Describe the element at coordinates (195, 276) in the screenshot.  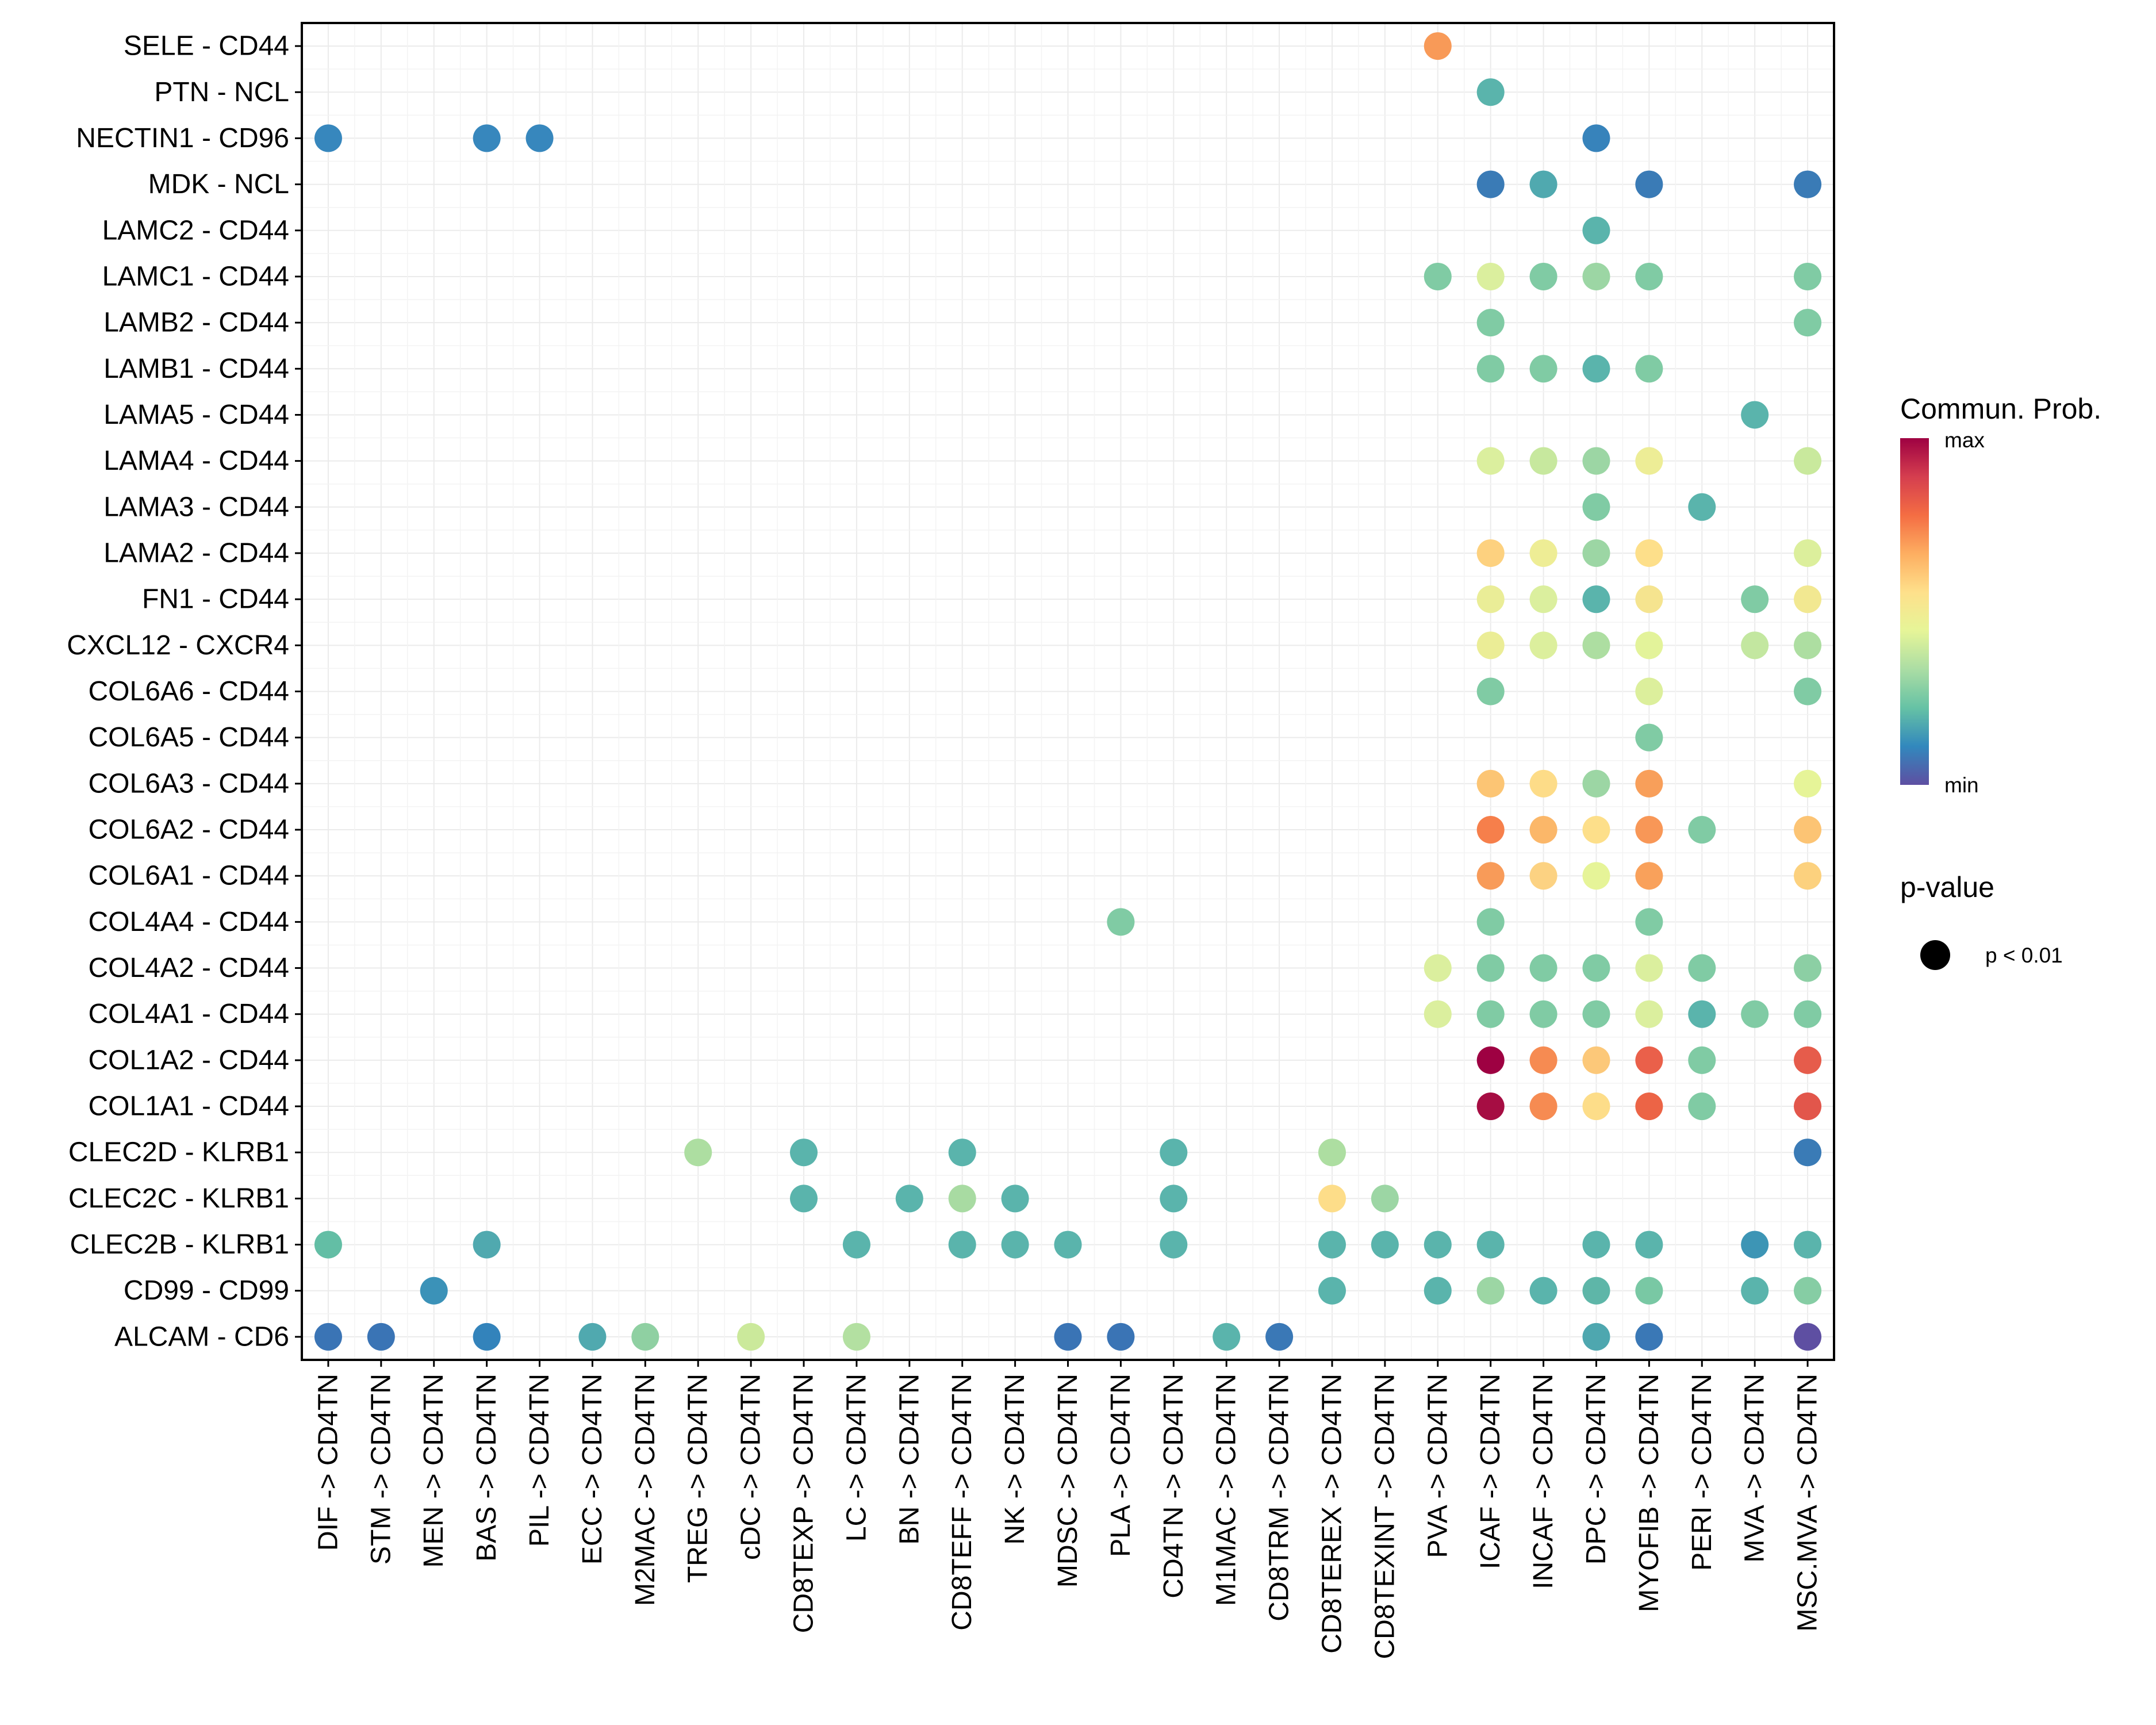
I see `y-tick-label: LAMC1 - CD44` at that location.